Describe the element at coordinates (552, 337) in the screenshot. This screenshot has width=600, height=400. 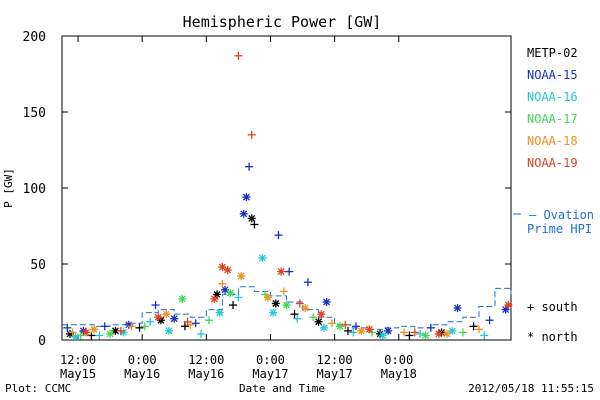
I see `legend-marker-north: * north` at that location.